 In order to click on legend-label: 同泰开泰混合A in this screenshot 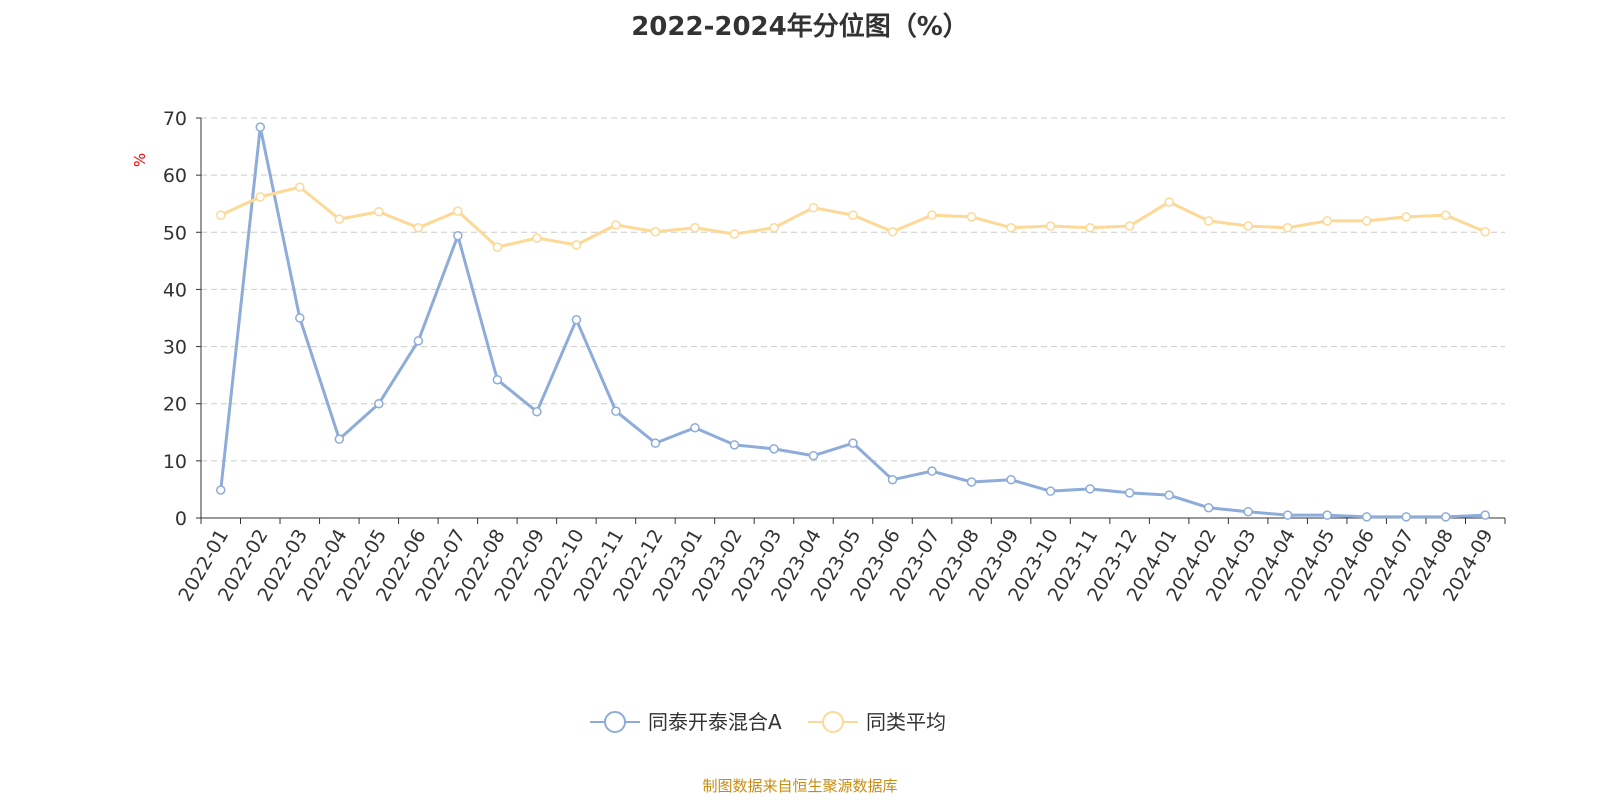, I will do `click(715, 722)`.